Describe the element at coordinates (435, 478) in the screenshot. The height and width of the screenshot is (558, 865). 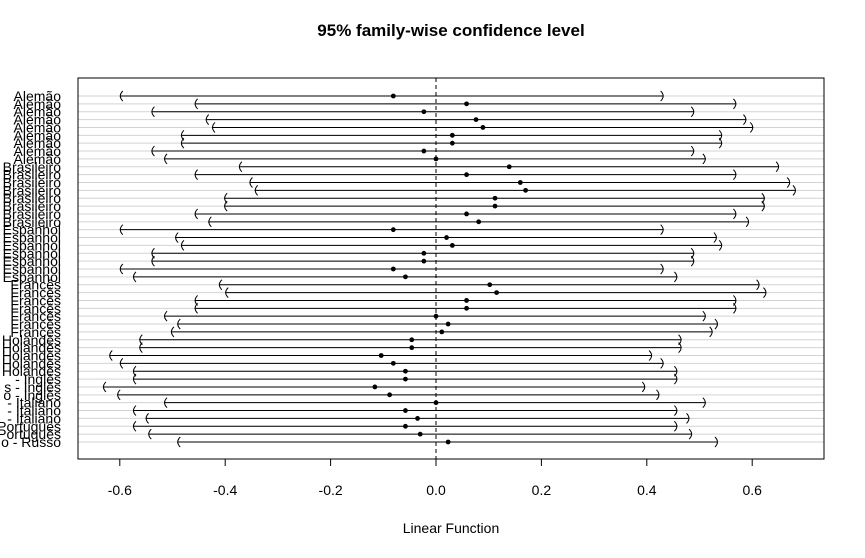
I see `x-axis: -0.6 -0.4 -0.2 0.0 0.2 0.4 0.6` at that location.